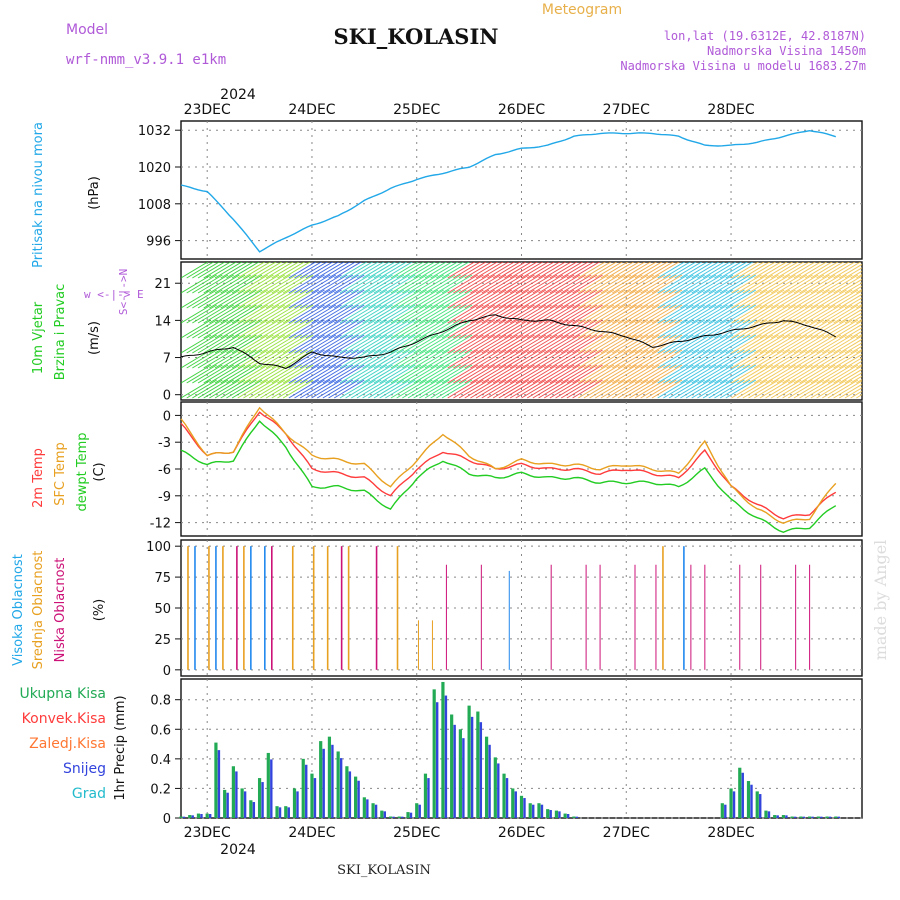 This screenshot has width=900, height=900. Describe the element at coordinates (94, 193) in the screenshot. I see `pressure-unit: (hPa)` at that location.